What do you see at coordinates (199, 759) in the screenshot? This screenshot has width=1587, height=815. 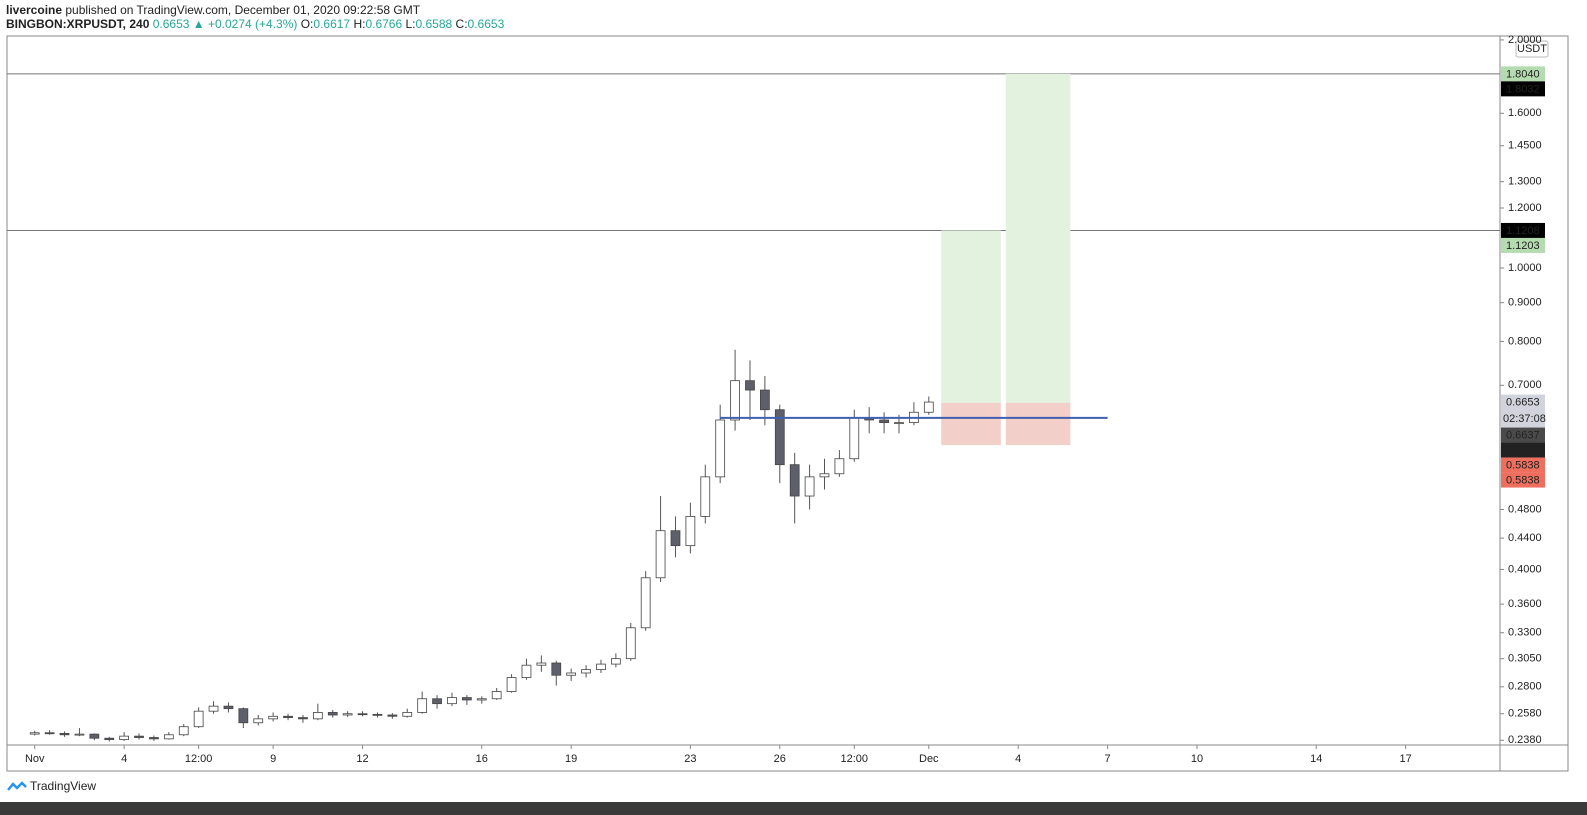 I see `x-tick-label: 12:00` at bounding box center [199, 759].